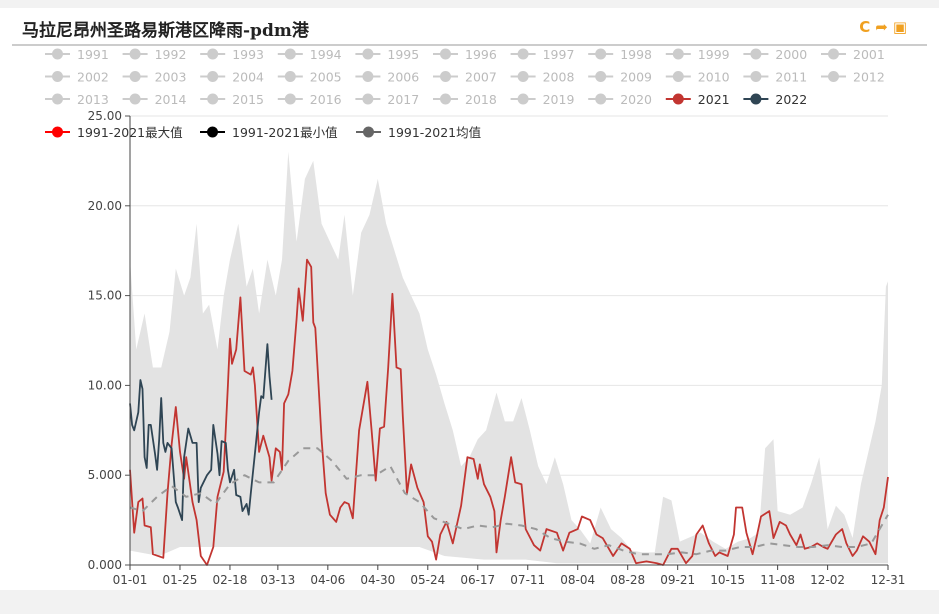 This screenshot has height=614, width=939. I want to click on x-tick-label: 02-18, so click(230, 580).